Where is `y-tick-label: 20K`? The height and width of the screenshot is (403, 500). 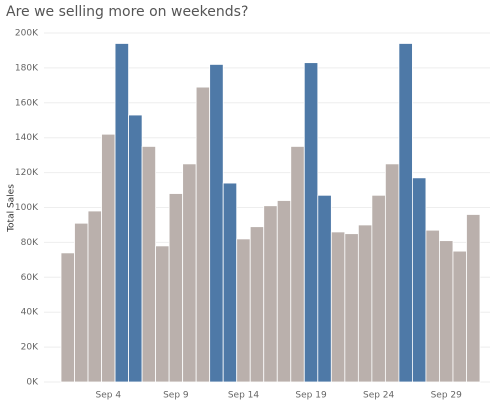
y-tick-label: 20K is located at coordinates (30, 348).